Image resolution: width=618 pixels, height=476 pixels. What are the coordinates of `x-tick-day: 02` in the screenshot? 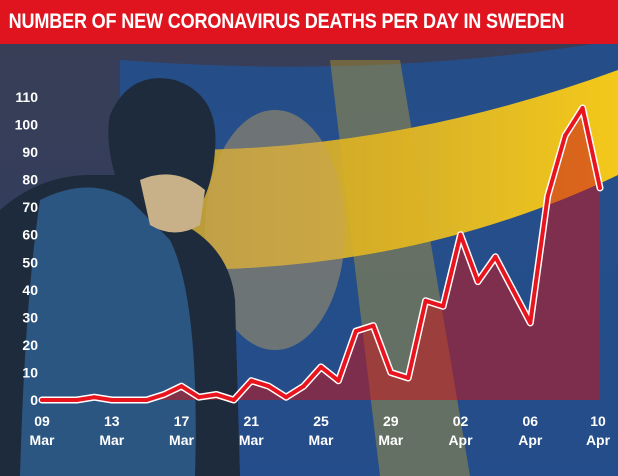 It's located at (461, 421).